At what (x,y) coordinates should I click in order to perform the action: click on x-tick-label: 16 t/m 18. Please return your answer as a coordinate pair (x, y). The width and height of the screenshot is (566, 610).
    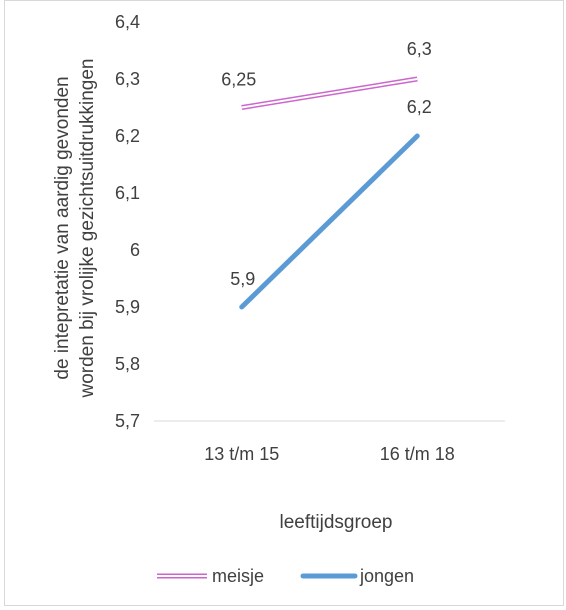
    Looking at the image, I should click on (417, 454).